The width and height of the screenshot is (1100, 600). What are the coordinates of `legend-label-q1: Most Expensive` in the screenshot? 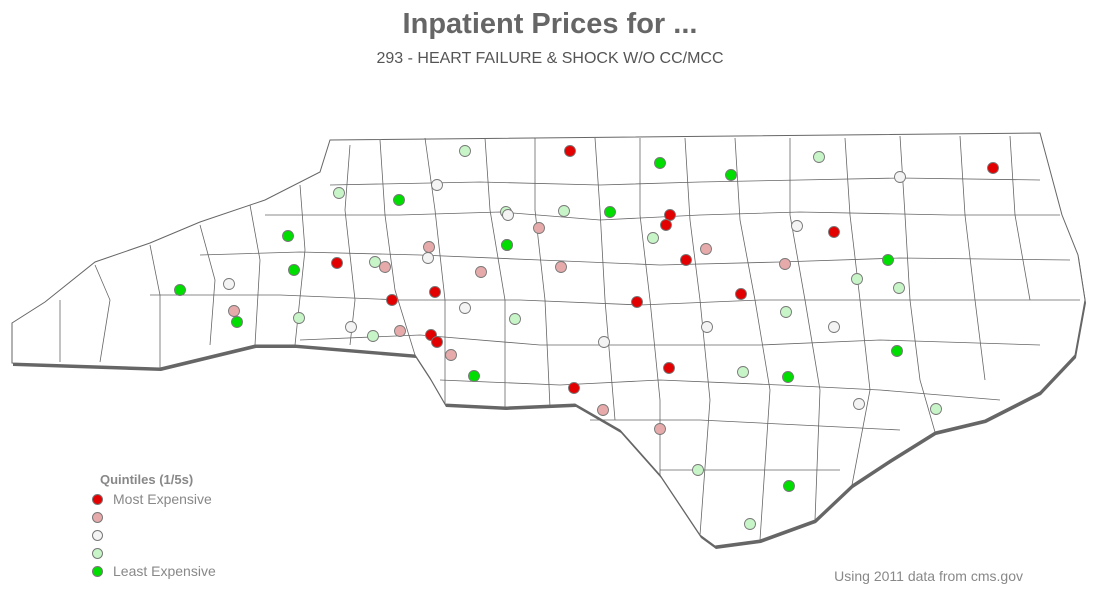 It's located at (162, 499).